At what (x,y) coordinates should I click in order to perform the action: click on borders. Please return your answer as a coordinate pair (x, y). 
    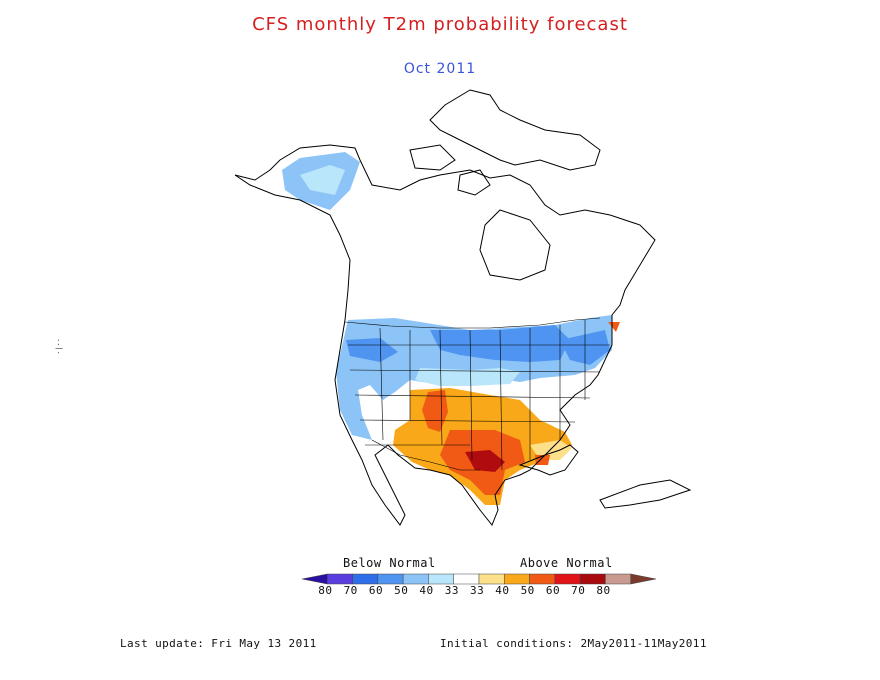
    Looking at the image, I should click on (477, 394).